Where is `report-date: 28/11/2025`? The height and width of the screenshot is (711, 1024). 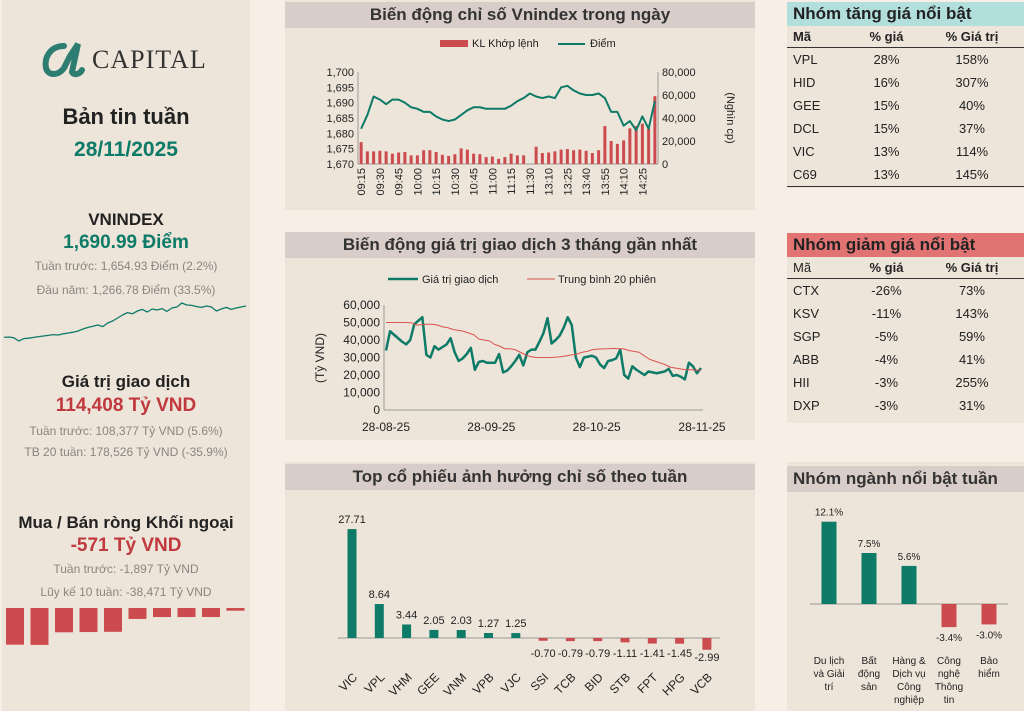
report-date: 28/11/2025 is located at coordinates (126, 149).